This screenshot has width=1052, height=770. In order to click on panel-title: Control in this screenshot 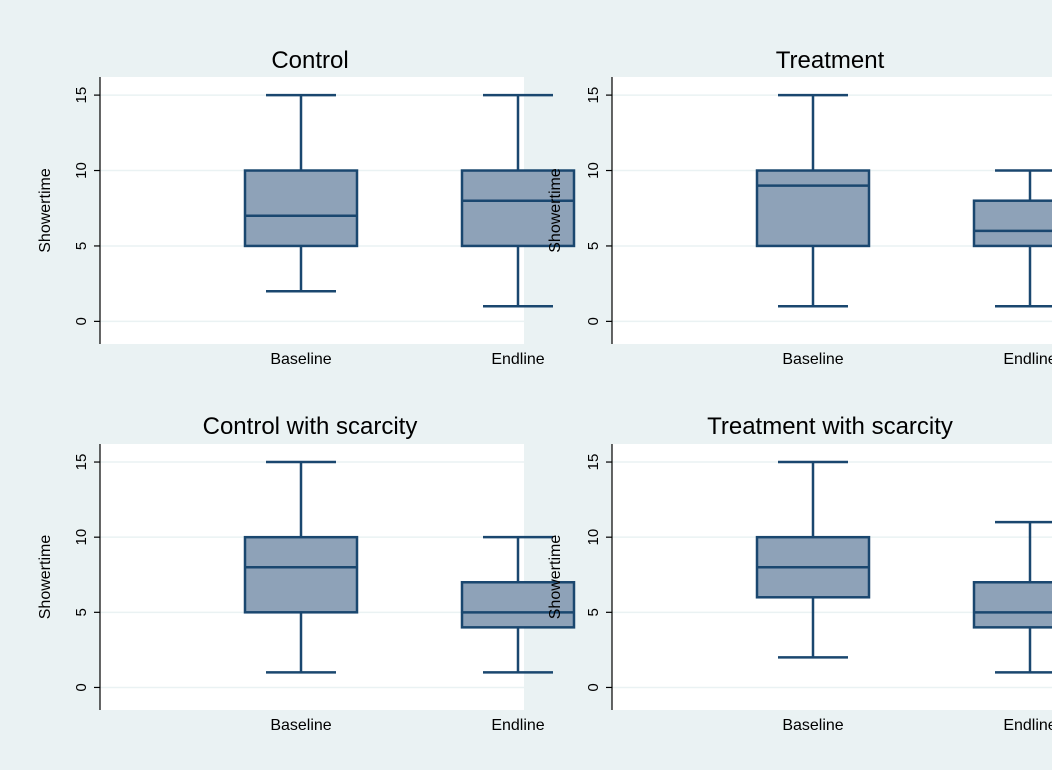, I will do `click(309, 60)`.